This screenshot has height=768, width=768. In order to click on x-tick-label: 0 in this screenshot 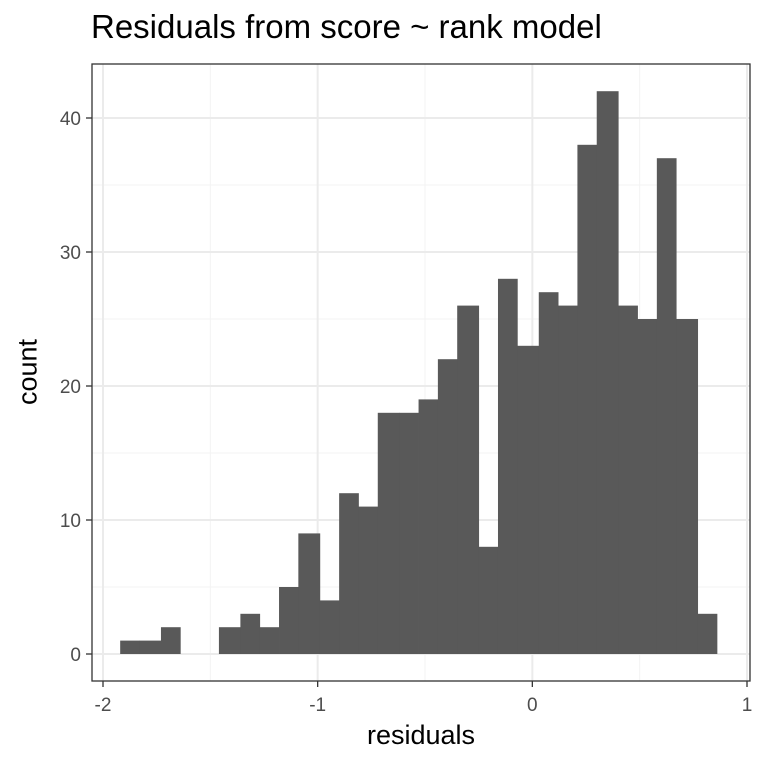, I will do `click(532, 705)`.